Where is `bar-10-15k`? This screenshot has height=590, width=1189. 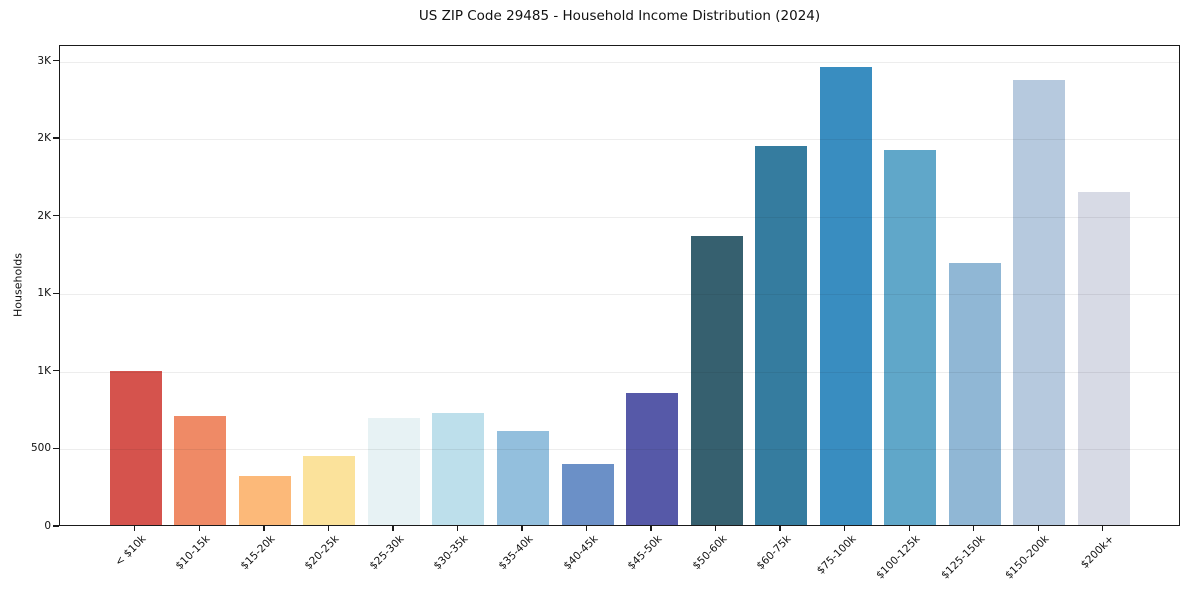
bar-10-15k is located at coordinates (200, 470).